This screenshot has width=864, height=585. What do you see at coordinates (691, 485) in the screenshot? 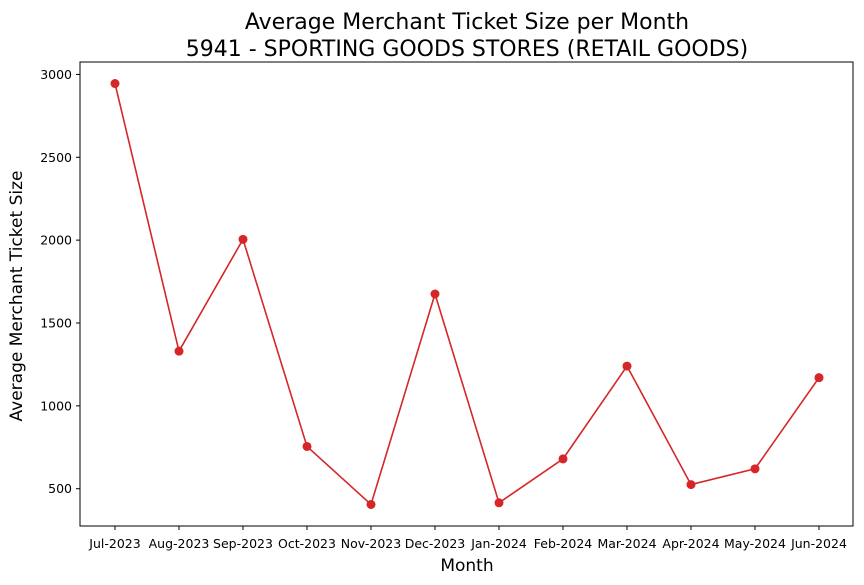
I see `data-point-apr-2024` at bounding box center [691, 485].